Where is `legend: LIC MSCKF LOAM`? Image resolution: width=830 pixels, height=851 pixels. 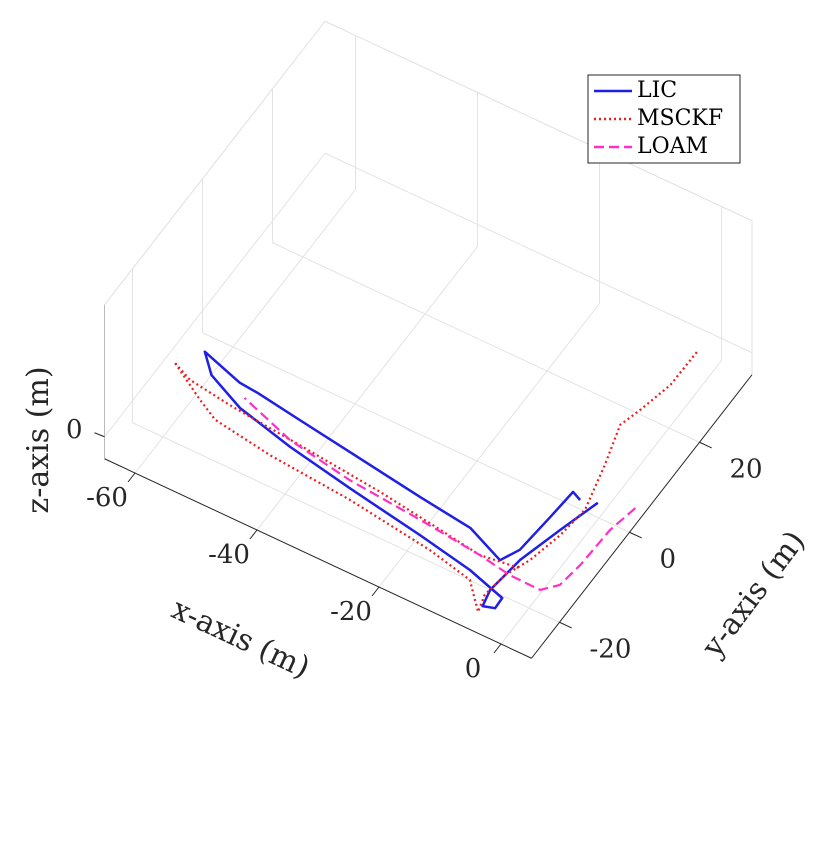
legend: LIC MSCKF LOAM is located at coordinates (664, 119).